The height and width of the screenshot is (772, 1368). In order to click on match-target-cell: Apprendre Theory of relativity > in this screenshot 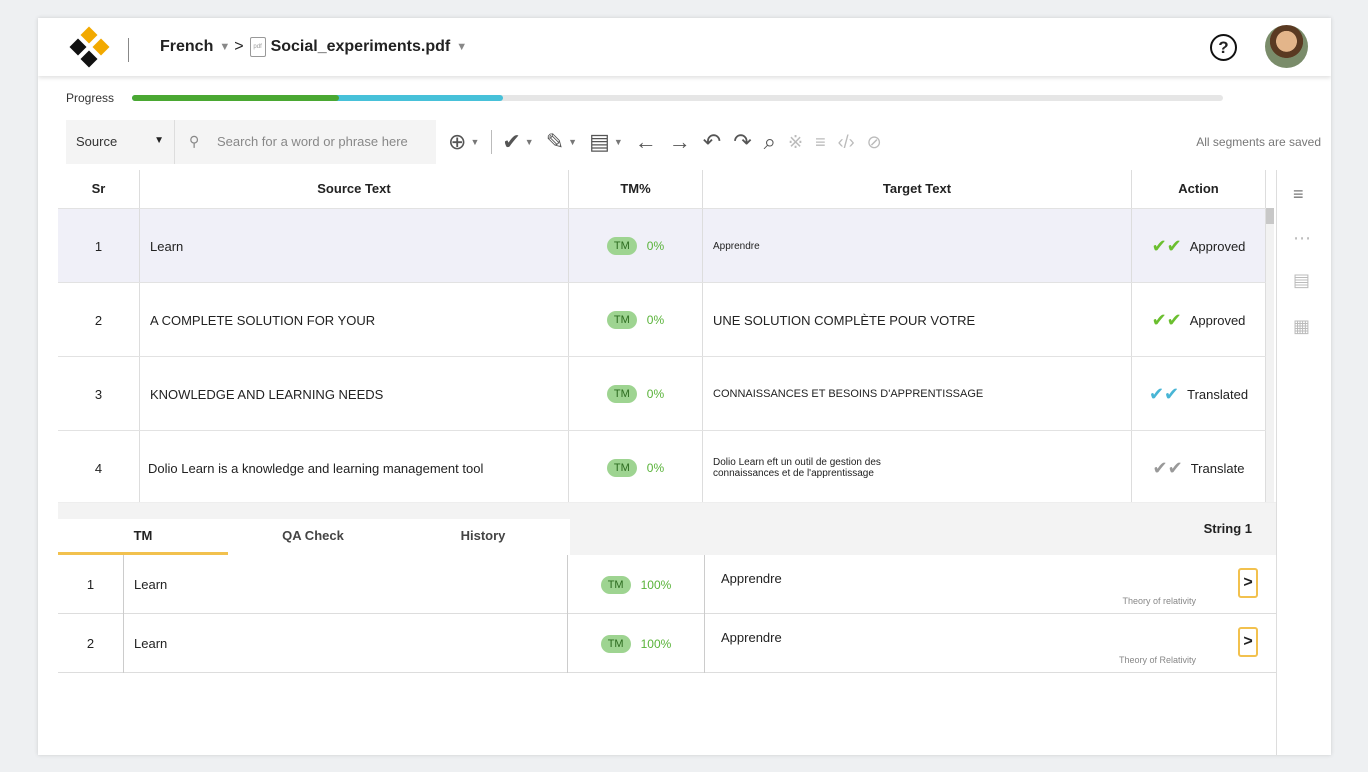, I will do `click(990, 584)`.